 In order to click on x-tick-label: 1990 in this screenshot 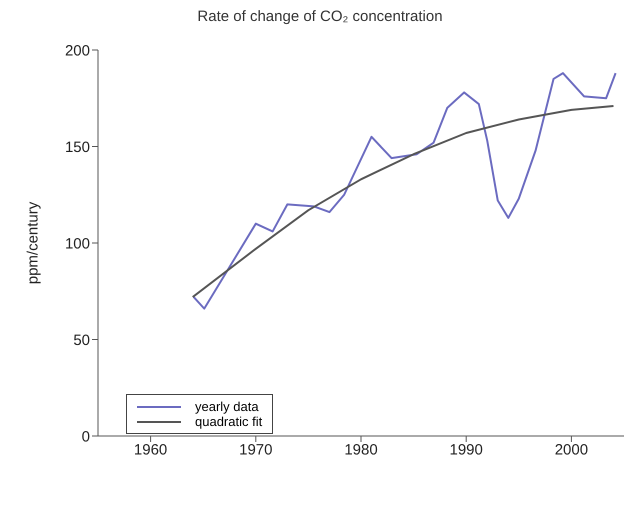, I will do `click(466, 450)`.